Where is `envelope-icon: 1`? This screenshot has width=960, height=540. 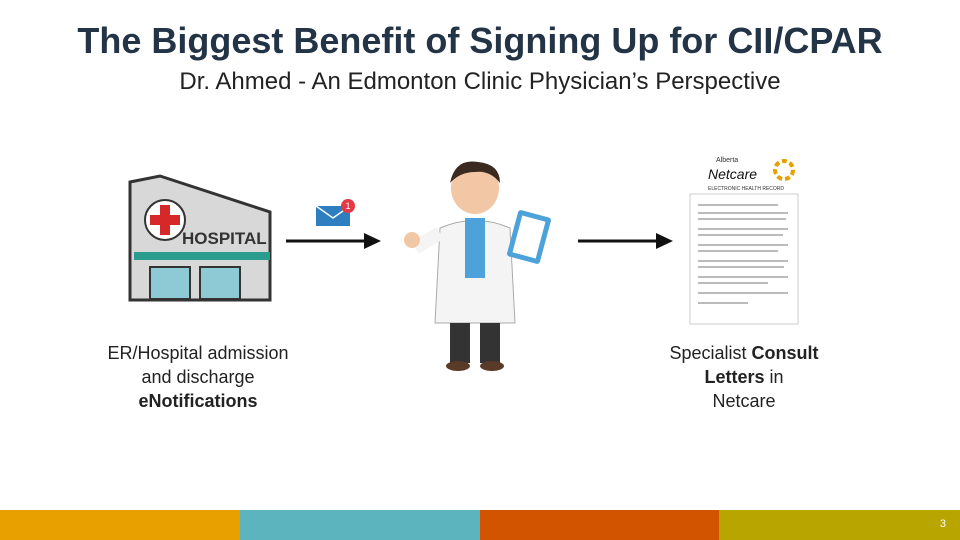
envelope-icon: 1 is located at coordinates (335, 212).